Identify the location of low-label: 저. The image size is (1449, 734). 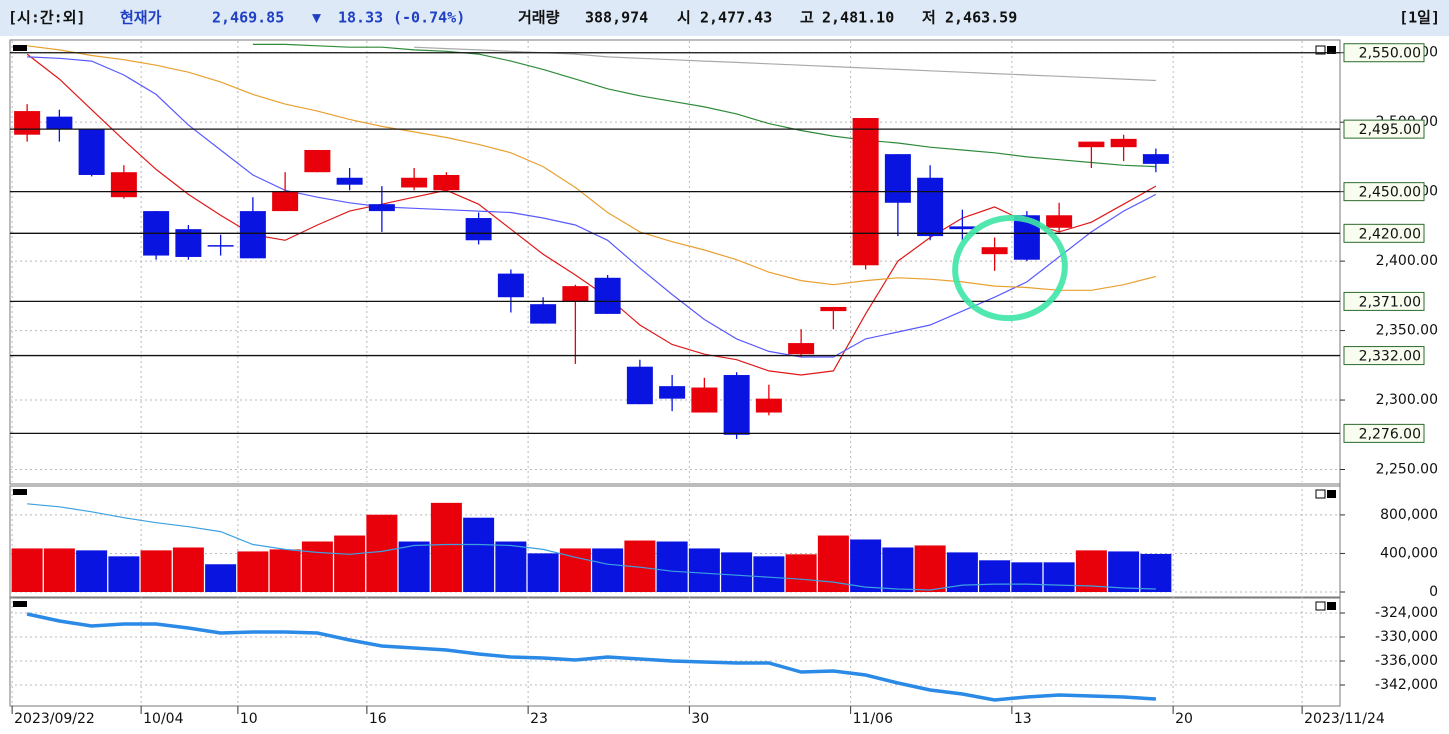
(929, 18).